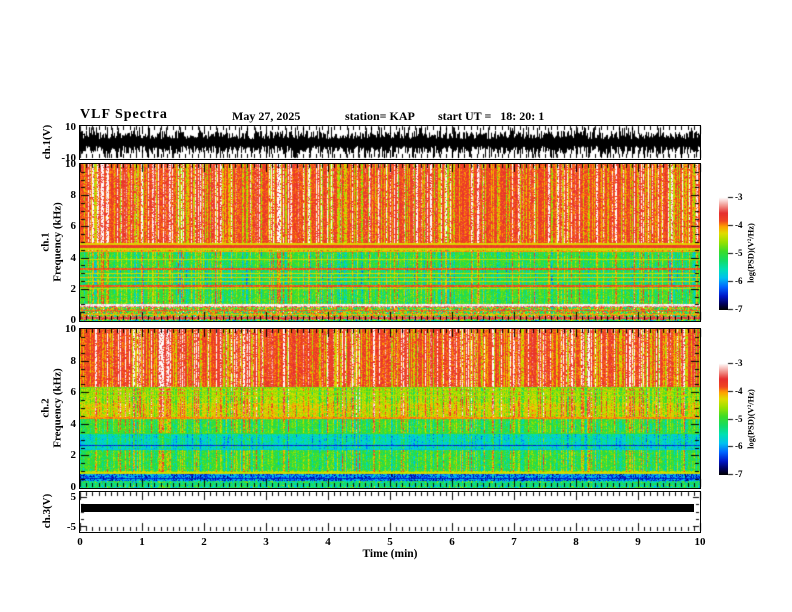  I want to click on ch1-waveform-panel, so click(390, 142).